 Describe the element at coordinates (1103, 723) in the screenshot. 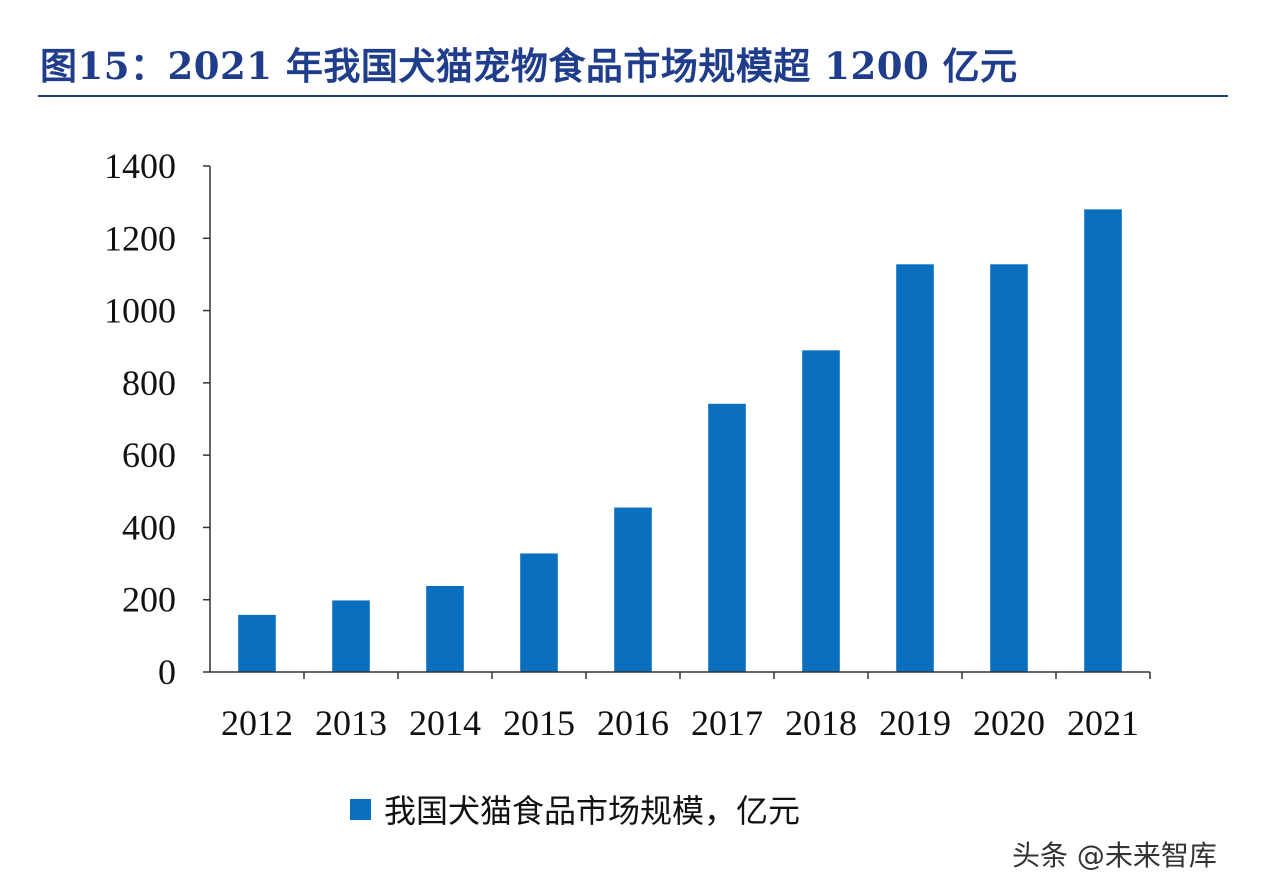

I see `x-tick-label: 2021` at that location.